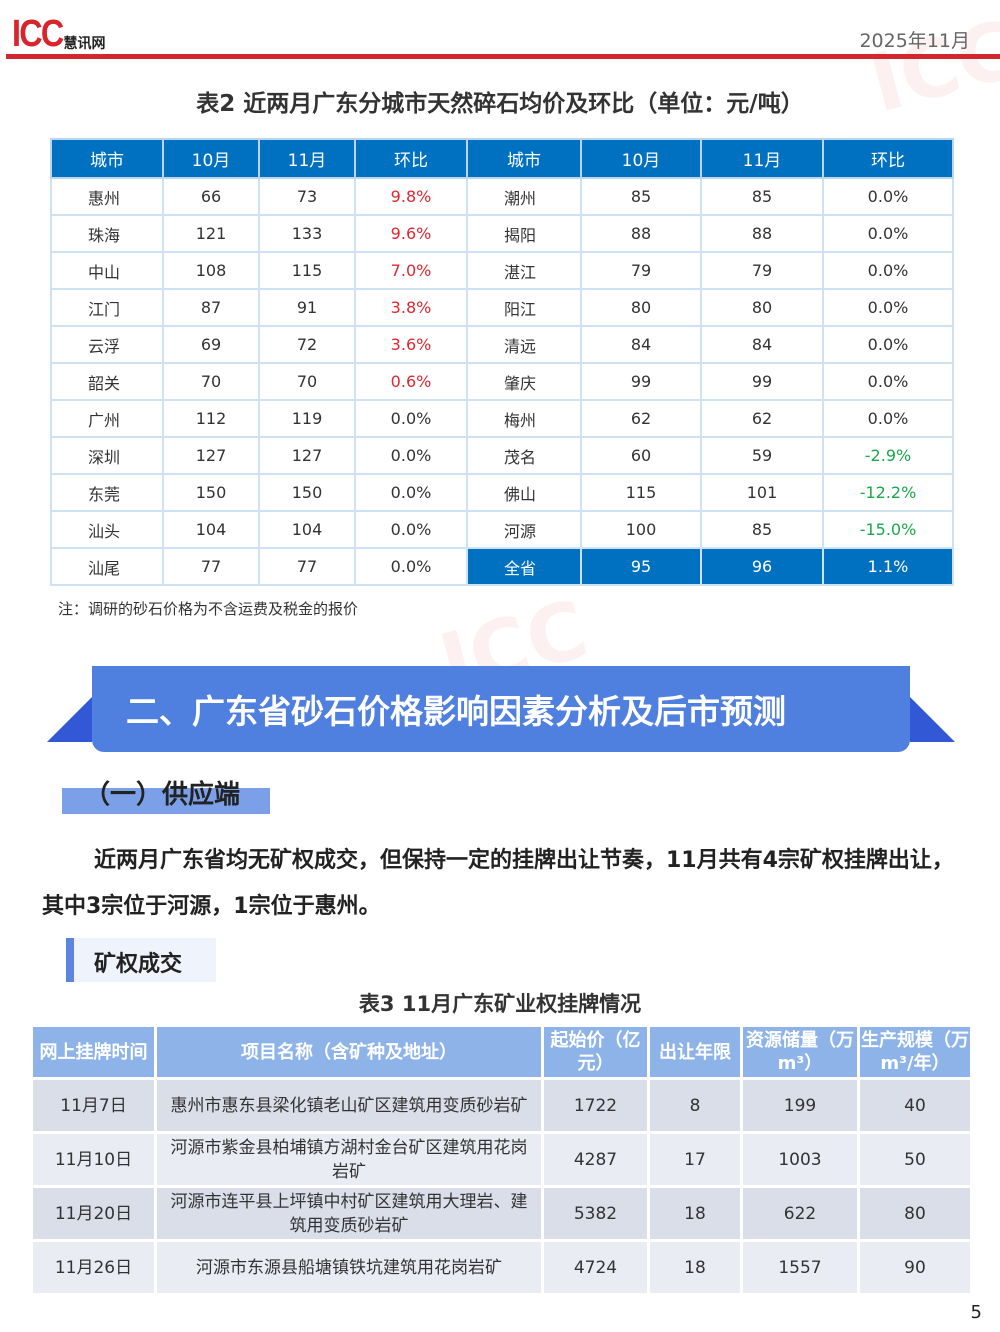 The height and width of the screenshot is (1332, 1000). Describe the element at coordinates (107, 418) in the screenshot. I see `city-cell: 广州` at that location.